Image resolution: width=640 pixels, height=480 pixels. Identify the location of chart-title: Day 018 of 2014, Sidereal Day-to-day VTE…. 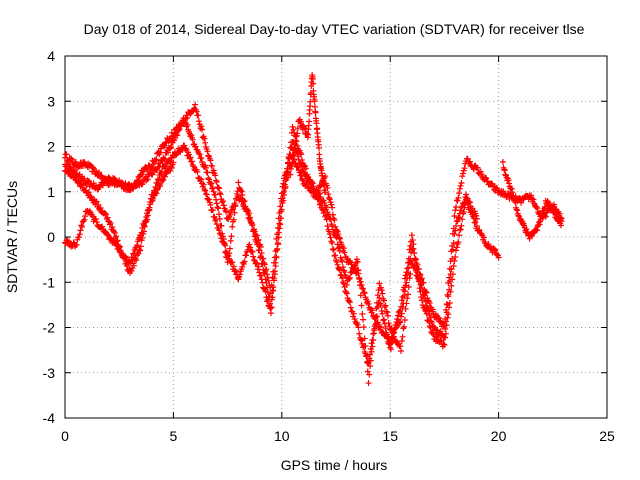
(334, 29).